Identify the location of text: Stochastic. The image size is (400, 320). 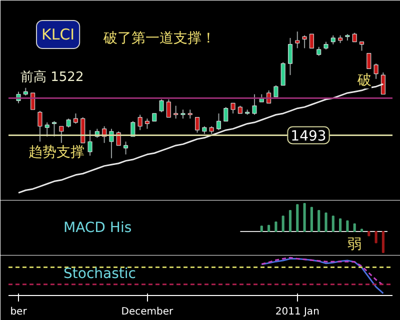
(100, 274).